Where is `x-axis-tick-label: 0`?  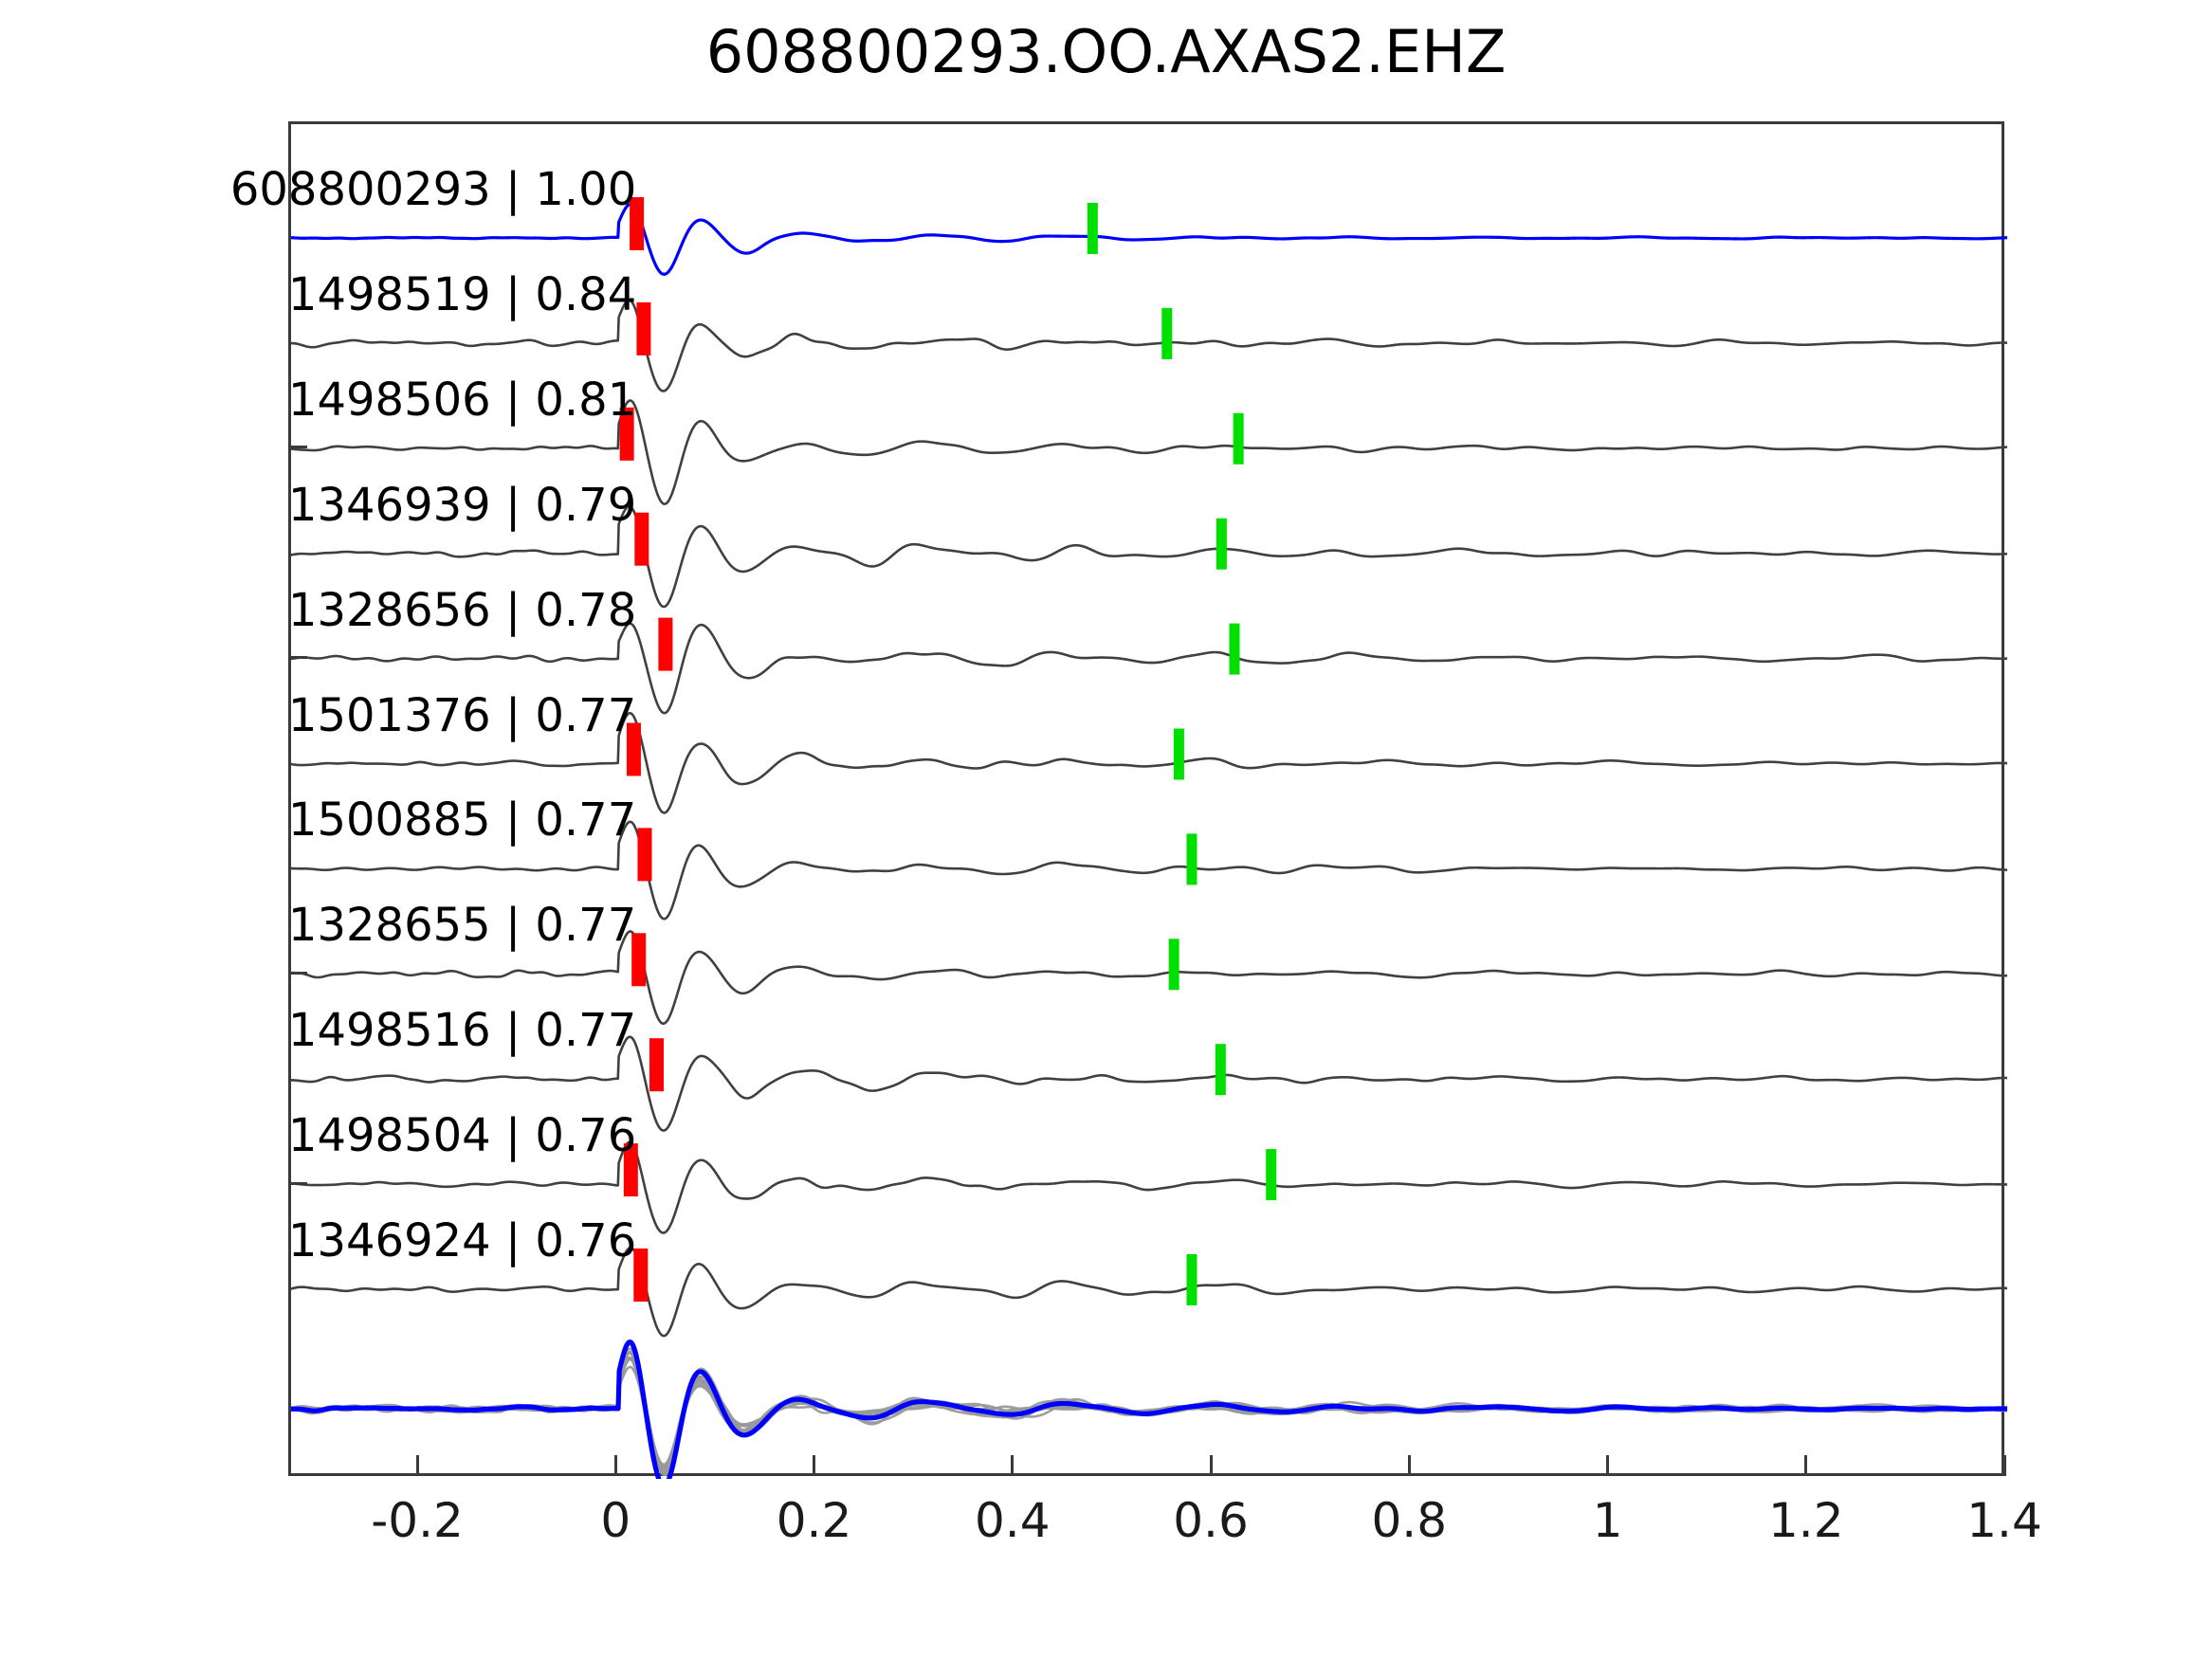
x-axis-tick-label: 0 is located at coordinates (615, 1520).